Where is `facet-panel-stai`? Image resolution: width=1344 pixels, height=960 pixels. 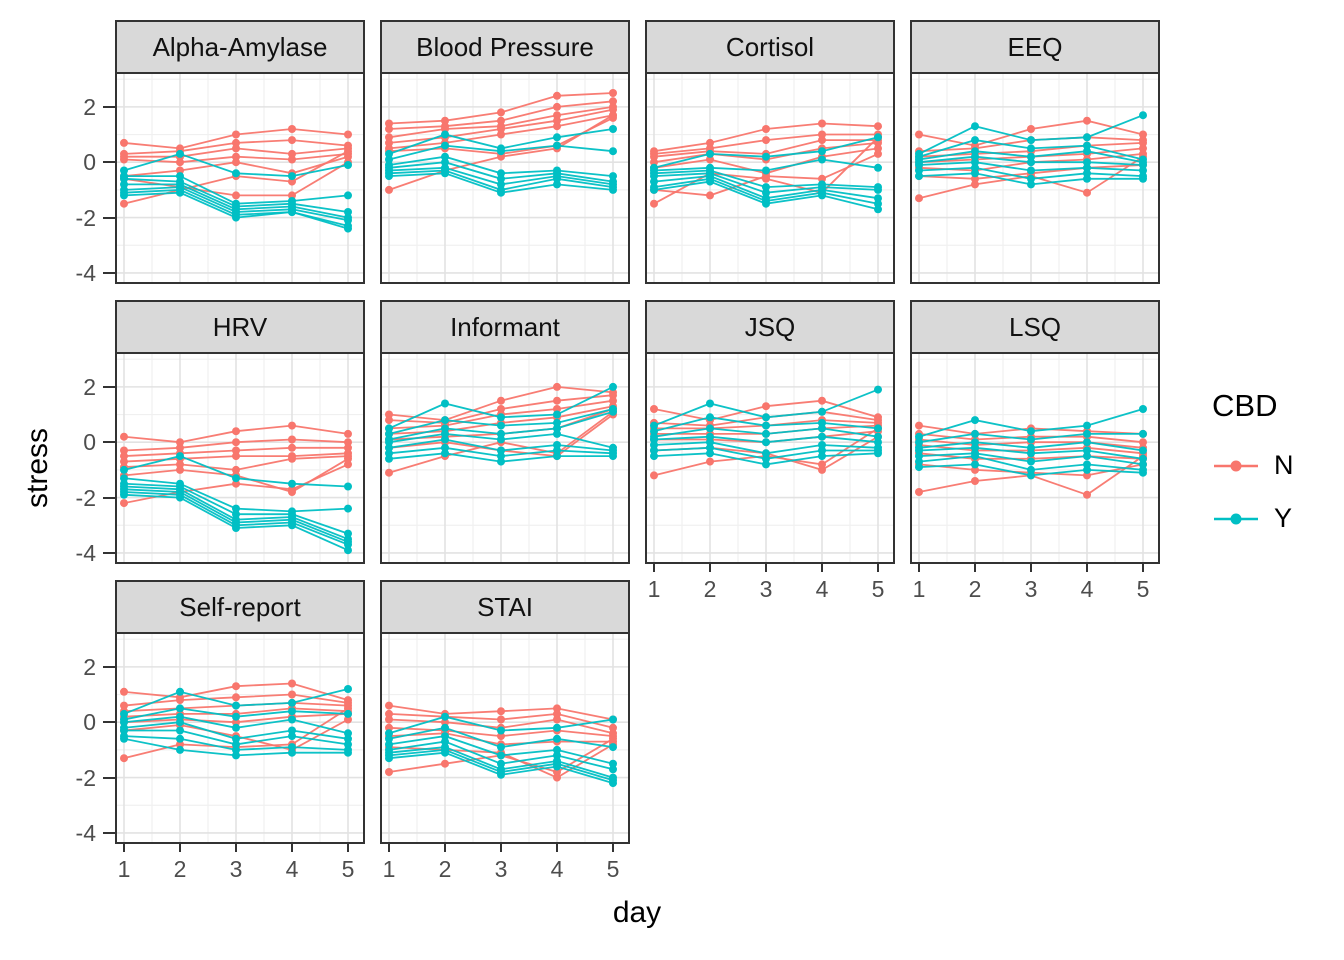 facet-panel-stai is located at coordinates (505, 738).